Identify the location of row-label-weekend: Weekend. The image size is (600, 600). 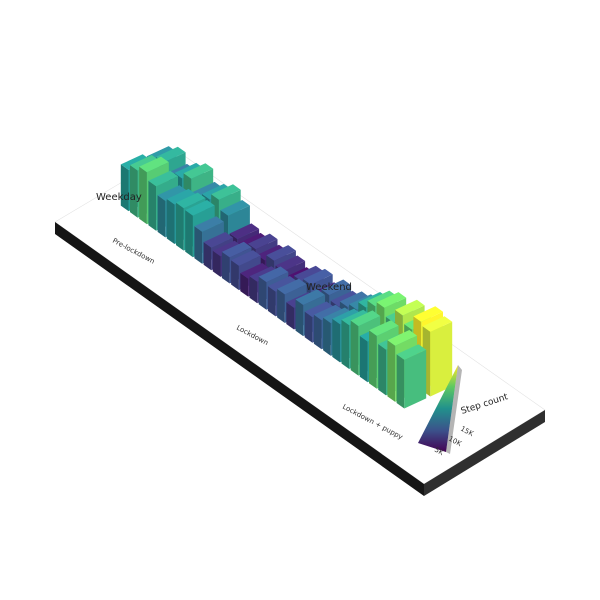
(329, 287).